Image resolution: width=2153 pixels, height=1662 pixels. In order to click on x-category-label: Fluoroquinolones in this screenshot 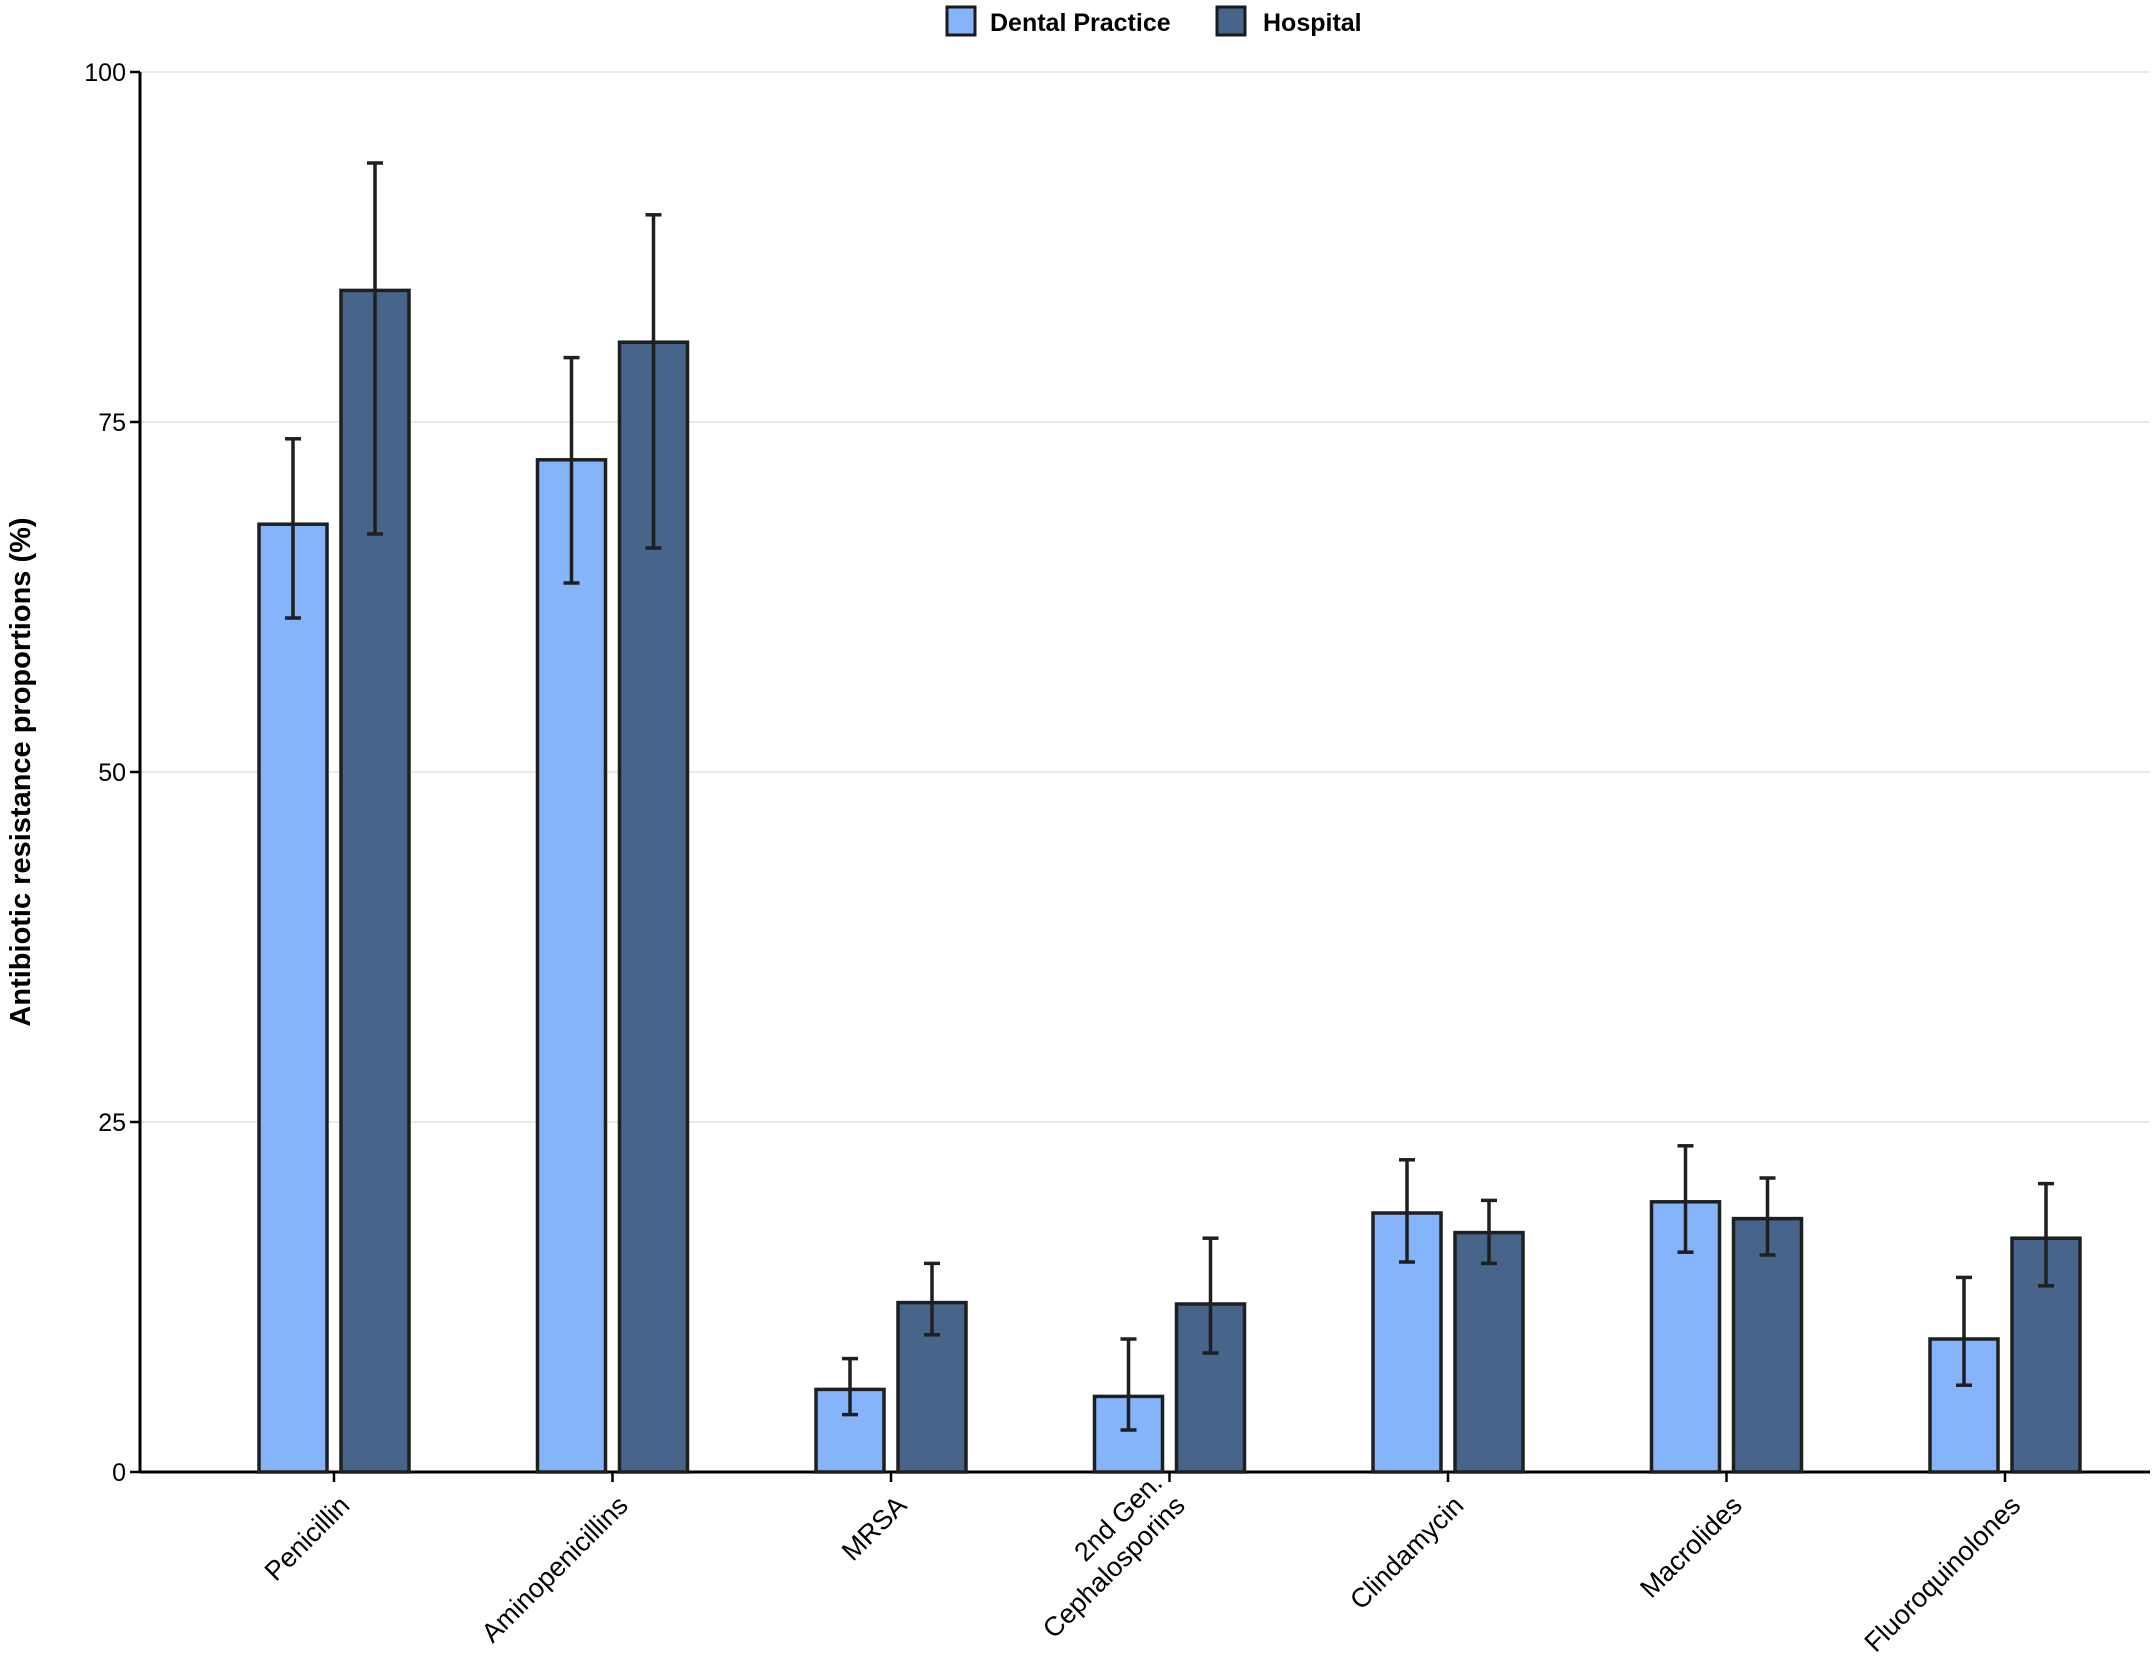, I will do `click(1943, 1573)`.